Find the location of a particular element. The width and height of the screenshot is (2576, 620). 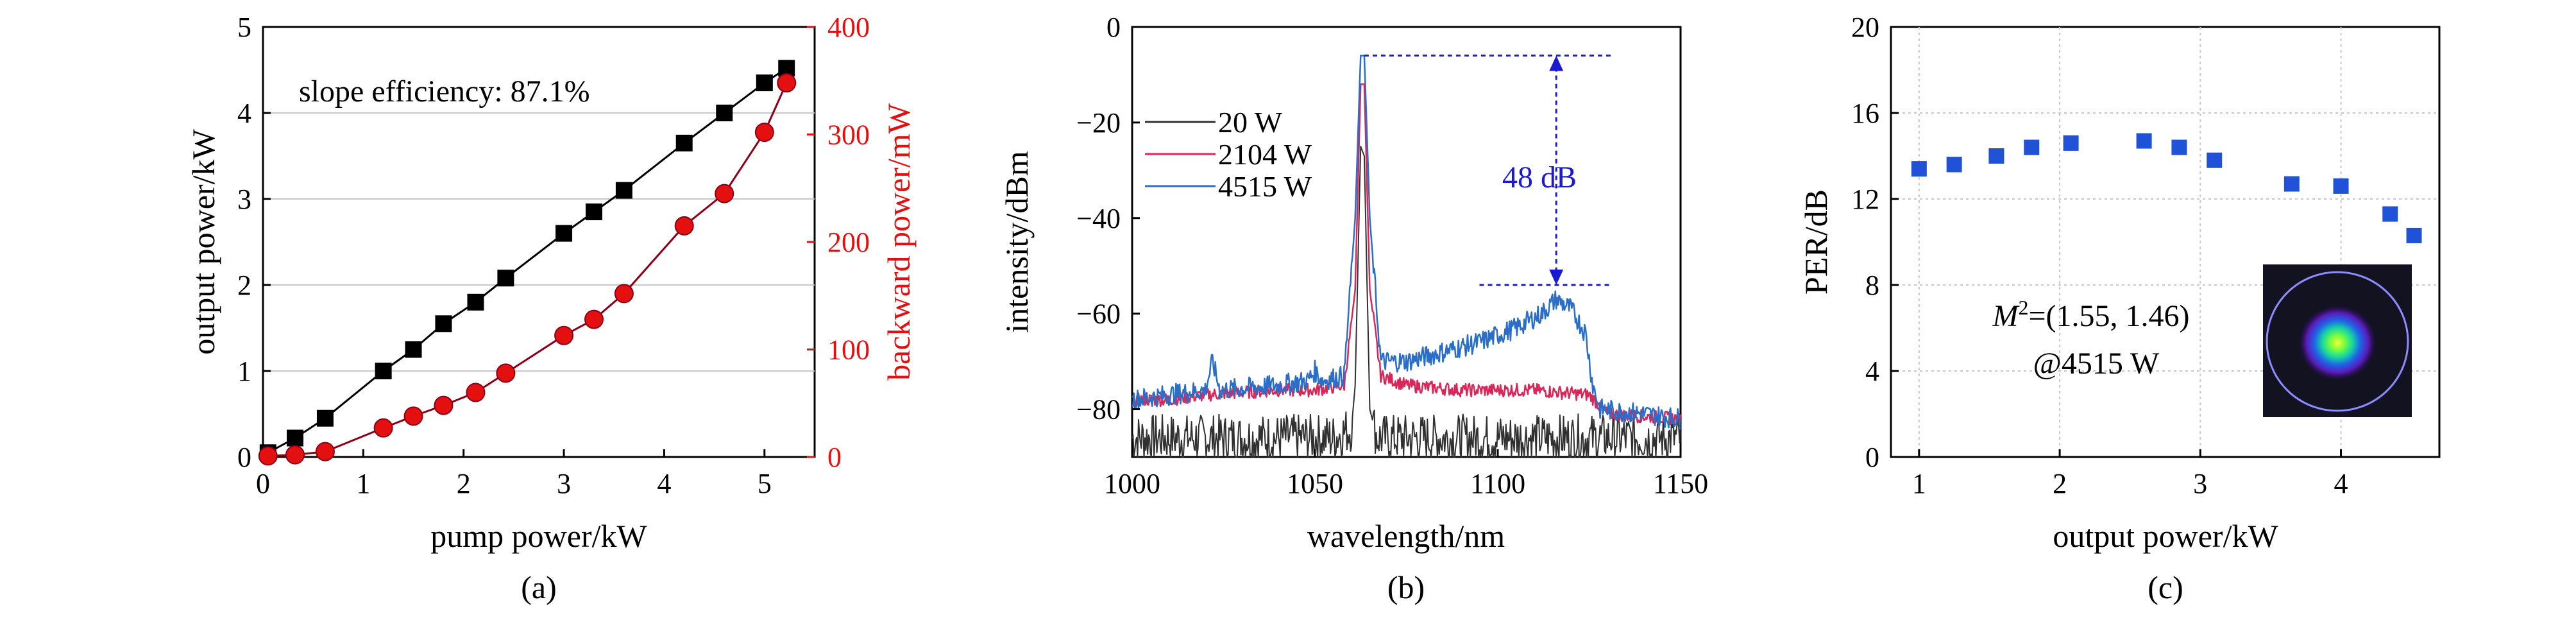

panel-c-y-tick-label: 8 is located at coordinates (1872, 285).